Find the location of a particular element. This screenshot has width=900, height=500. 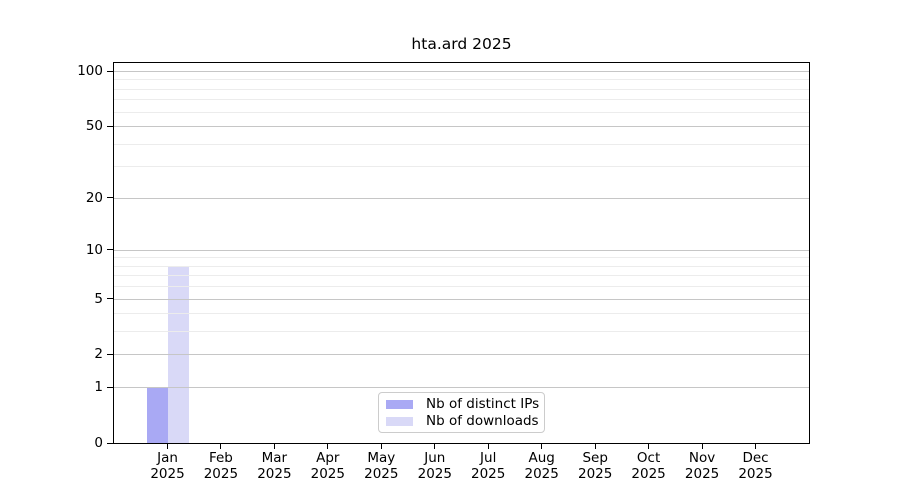

chart-title: hta.ard 2025 is located at coordinates (461, 44).